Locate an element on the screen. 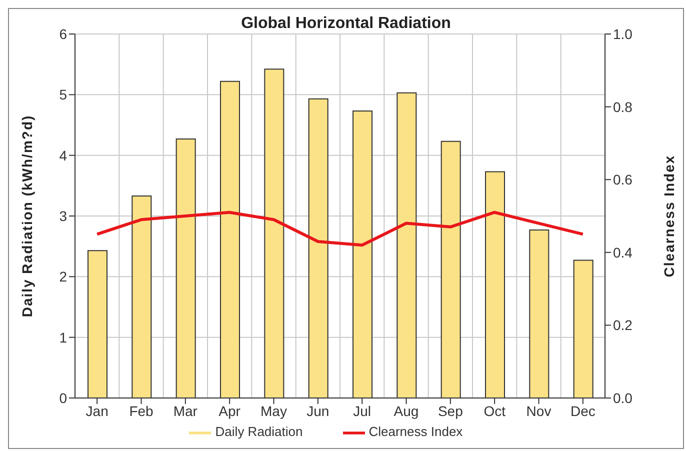  y2-tick-label: 0.2 is located at coordinates (623, 325).